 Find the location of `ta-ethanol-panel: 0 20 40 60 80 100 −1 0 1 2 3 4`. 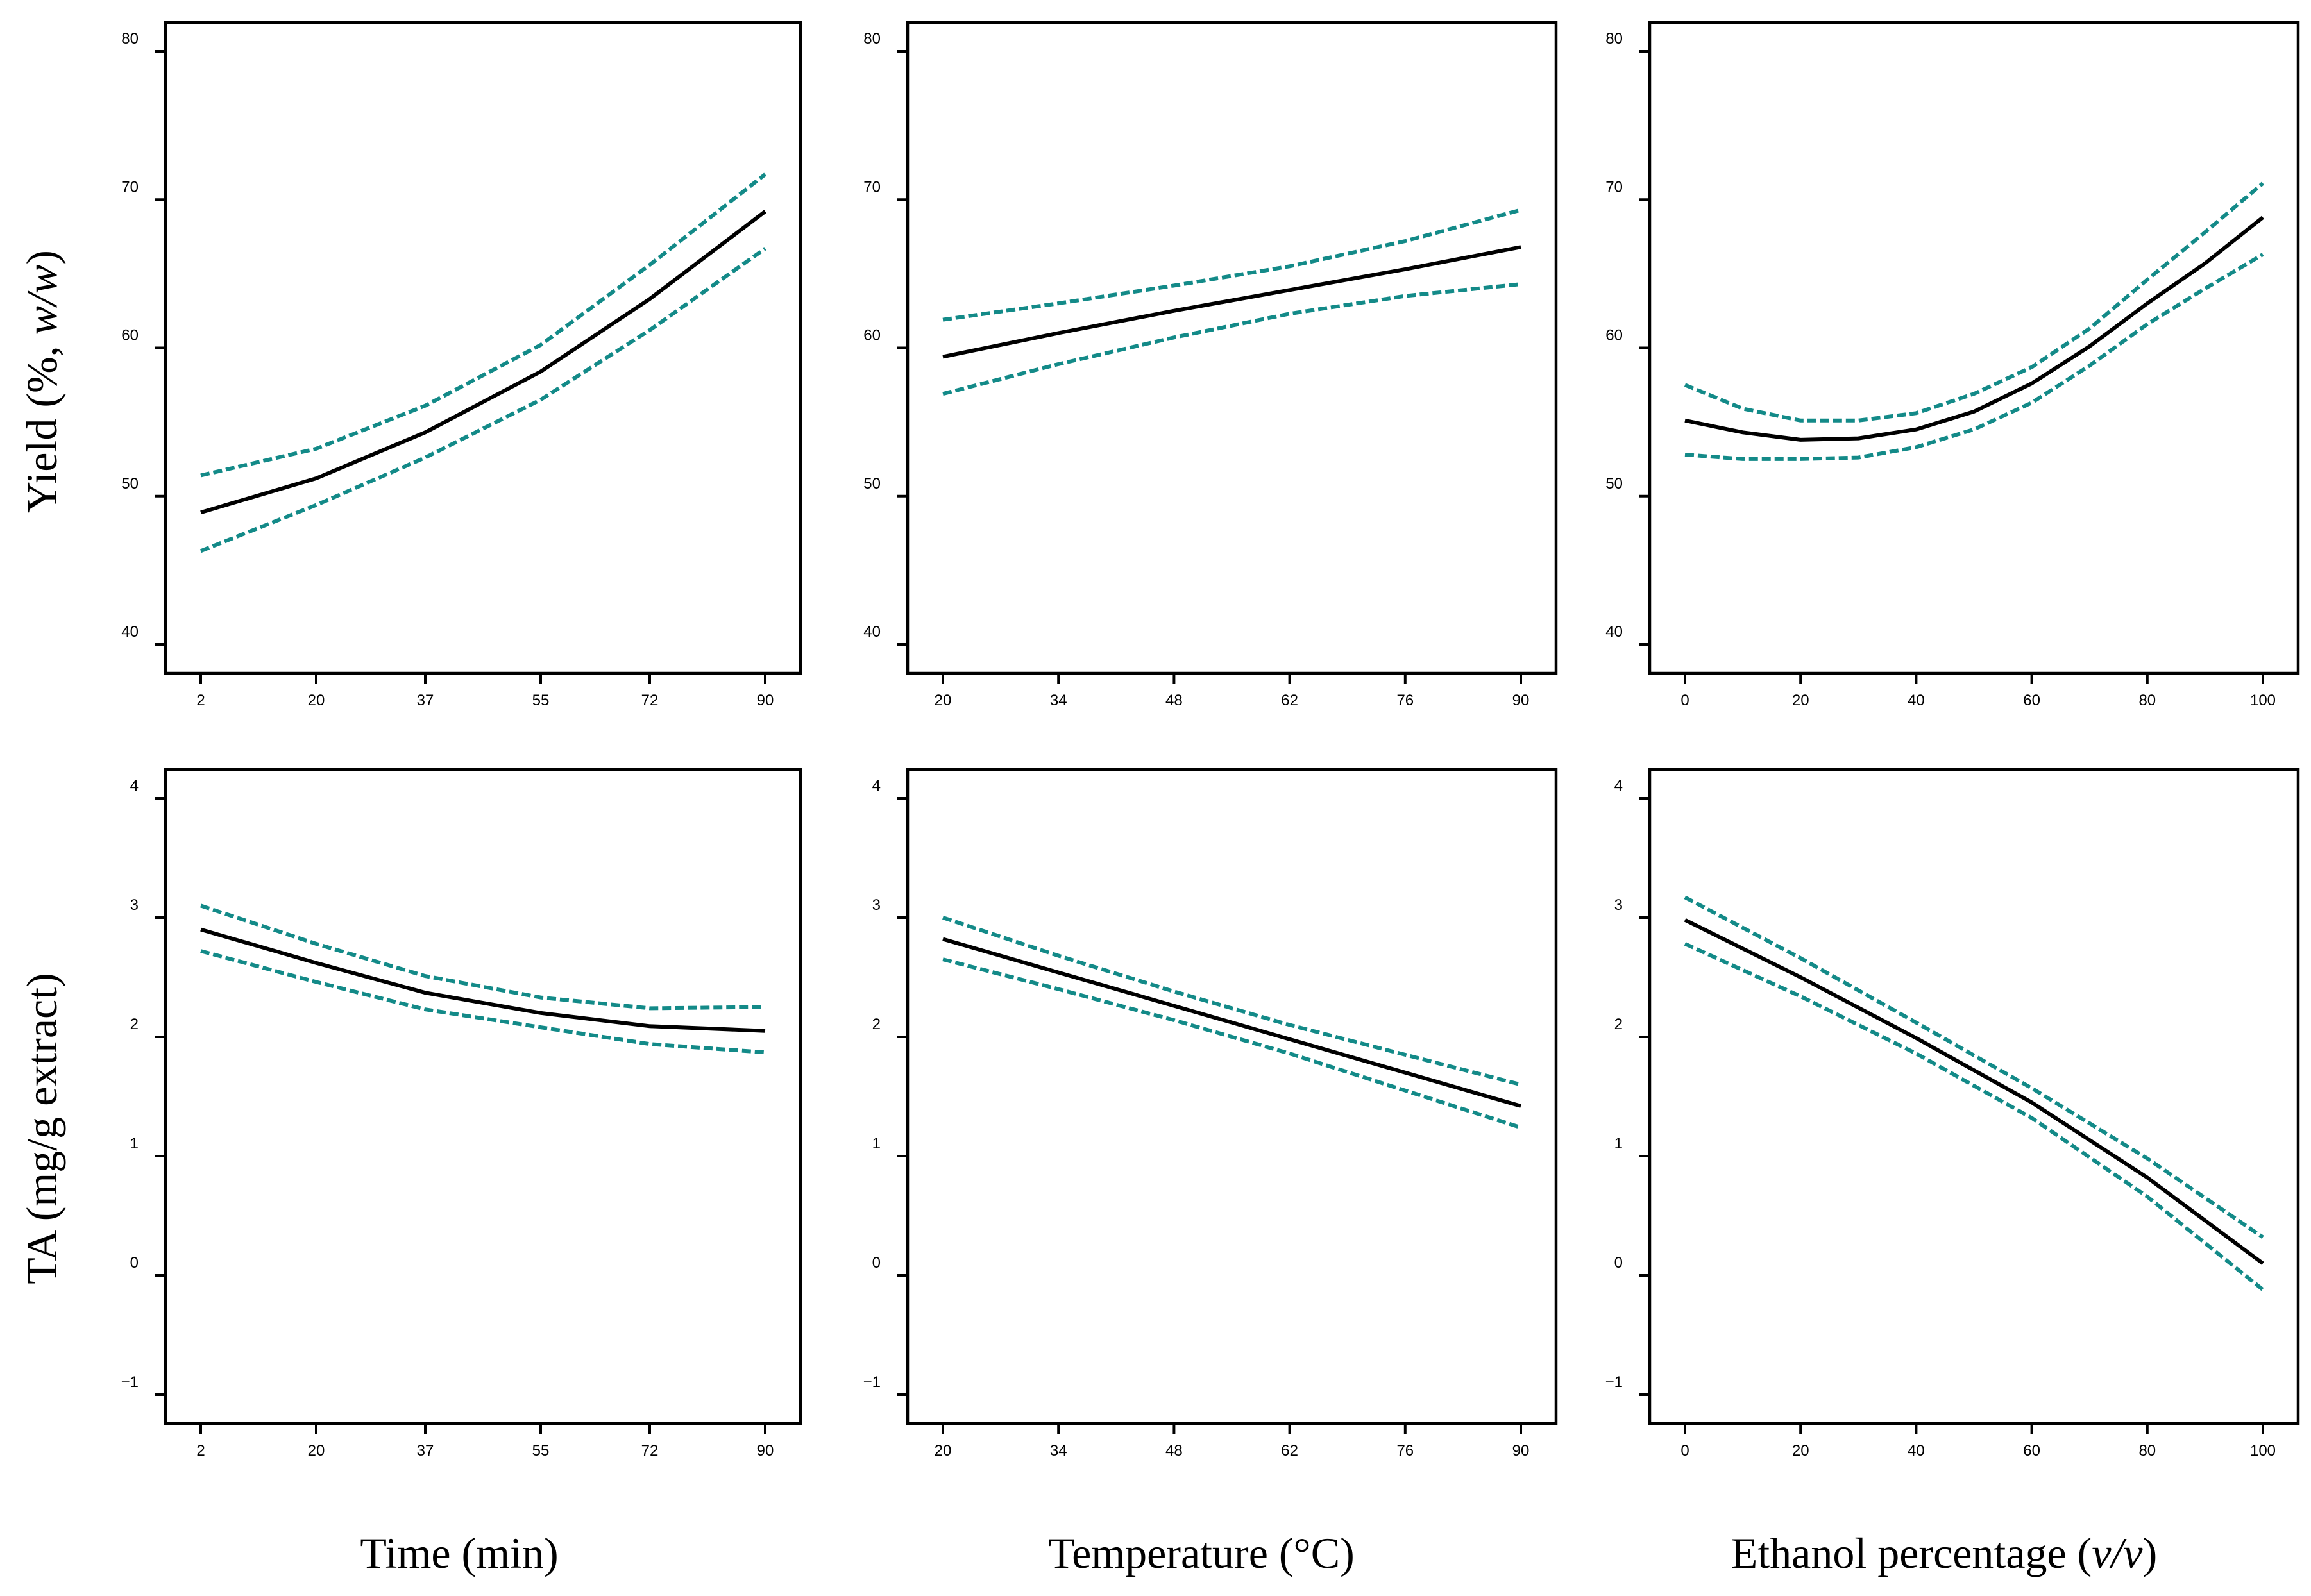

ta-ethanol-panel: 0 20 40 60 80 100 −1 0 1 2 3 4 is located at coordinates (1952, 1113).